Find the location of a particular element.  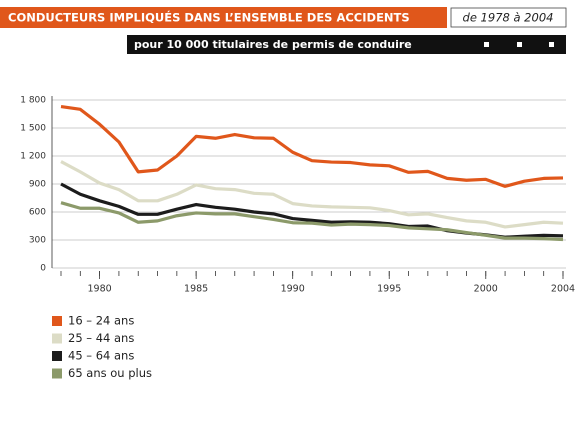

y-tick-label: 0 is located at coordinates (43, 269).